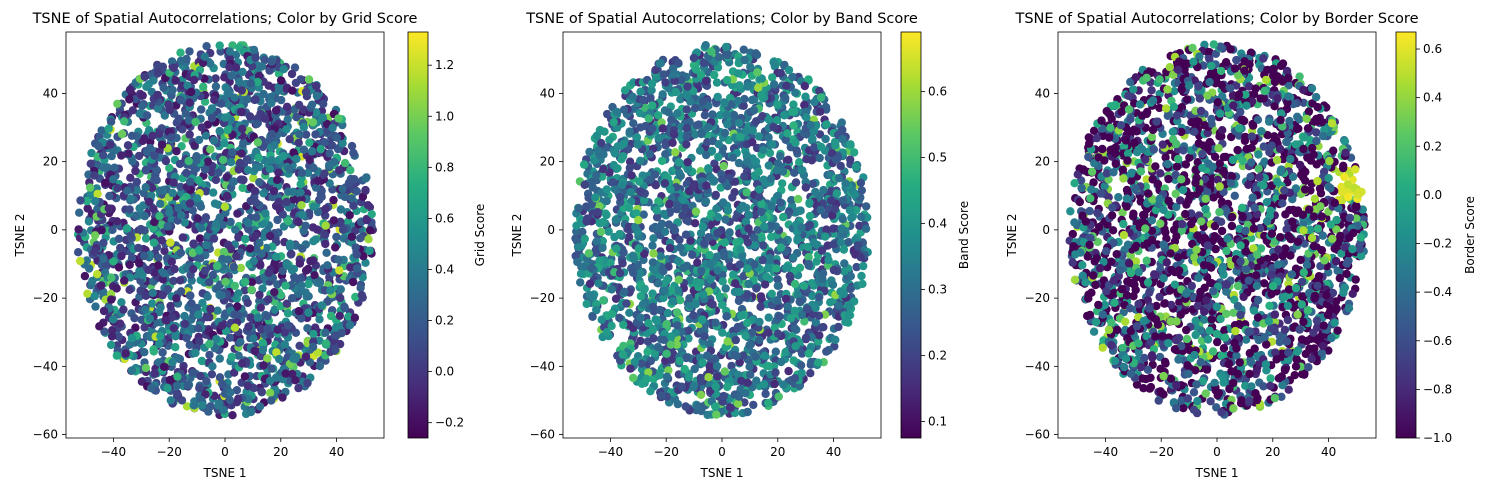  What do you see at coordinates (169, 452) in the screenshot?
I see `x-tick-label: −20` at bounding box center [169, 452].